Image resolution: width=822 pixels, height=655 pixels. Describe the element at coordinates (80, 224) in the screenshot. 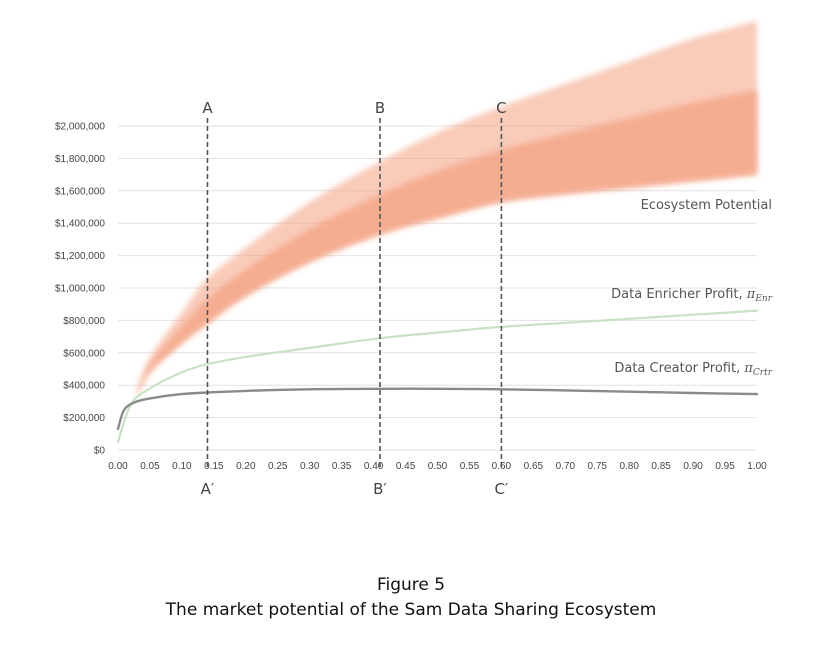

I see `y-tick-label: $1,400,000` at that location.